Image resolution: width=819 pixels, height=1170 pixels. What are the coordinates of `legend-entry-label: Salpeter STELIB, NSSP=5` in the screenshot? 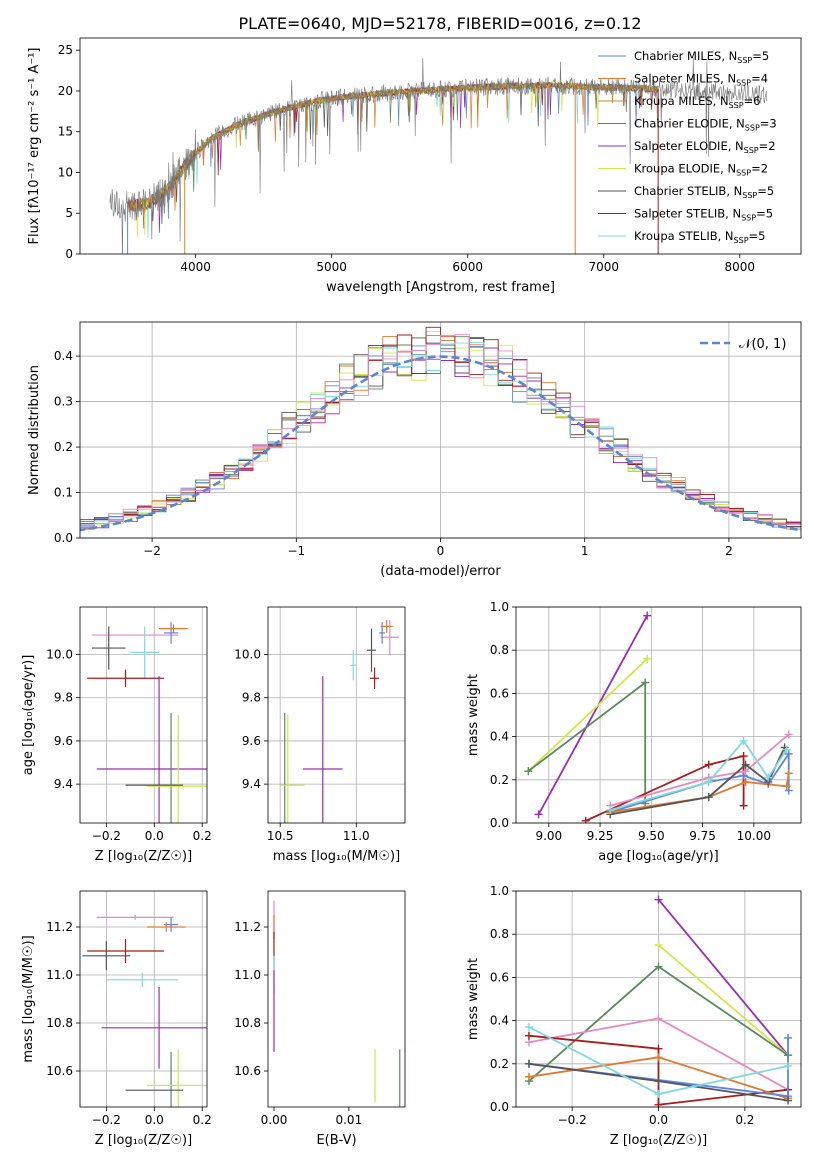 It's located at (703, 215).